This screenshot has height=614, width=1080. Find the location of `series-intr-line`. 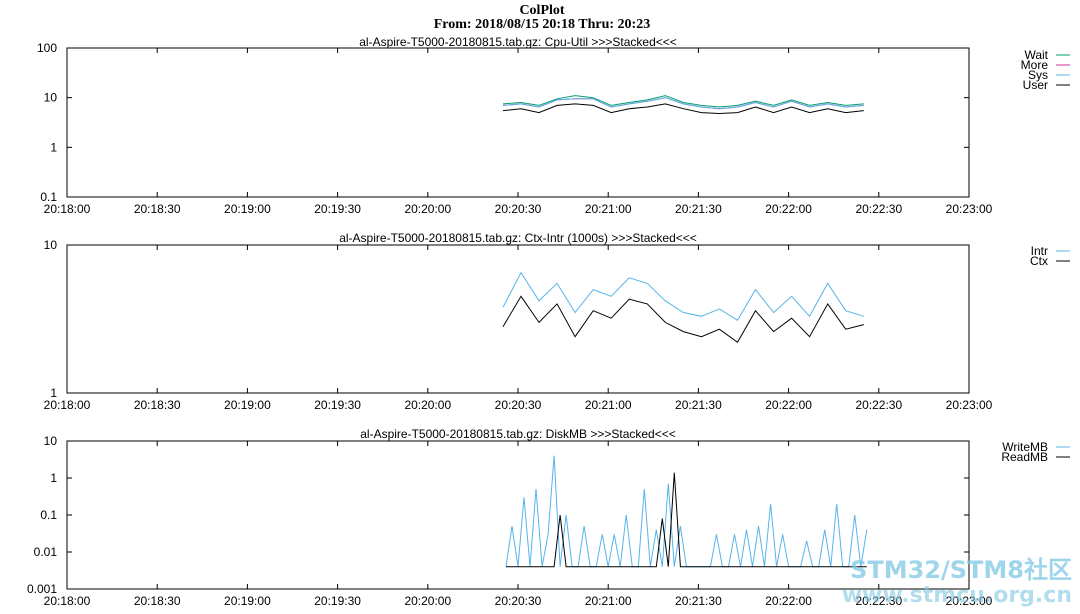

series-intr-line is located at coordinates (683, 296).